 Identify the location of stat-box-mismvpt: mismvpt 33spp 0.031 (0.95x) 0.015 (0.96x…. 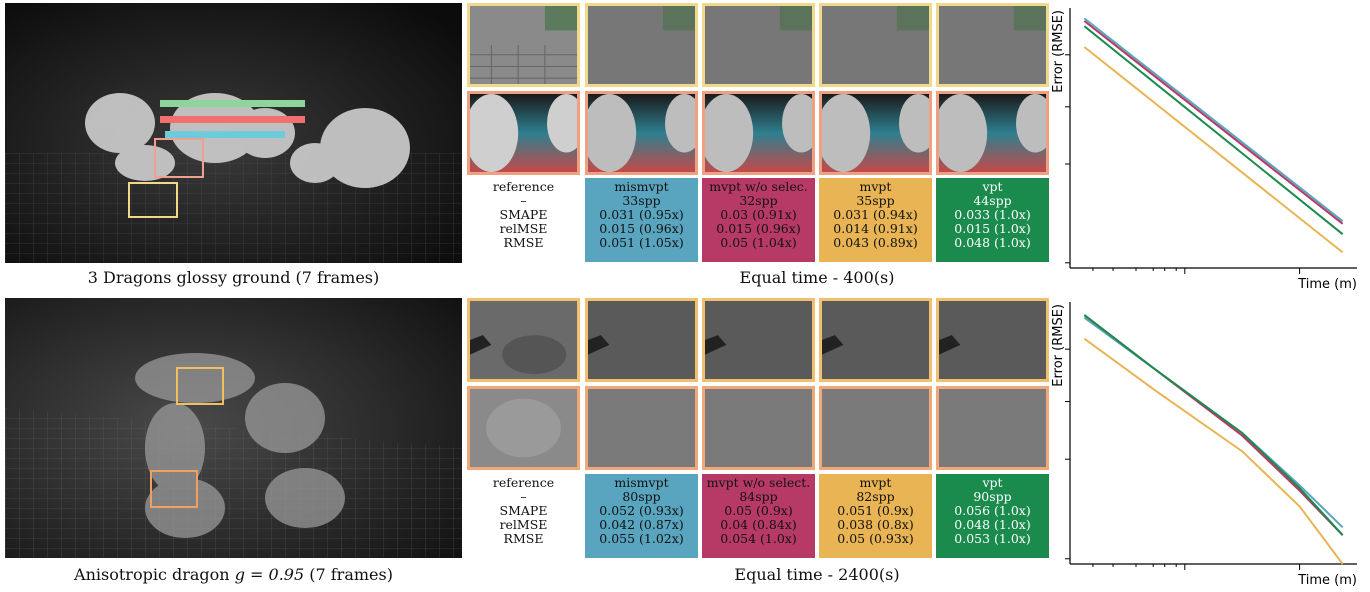
(641, 220).